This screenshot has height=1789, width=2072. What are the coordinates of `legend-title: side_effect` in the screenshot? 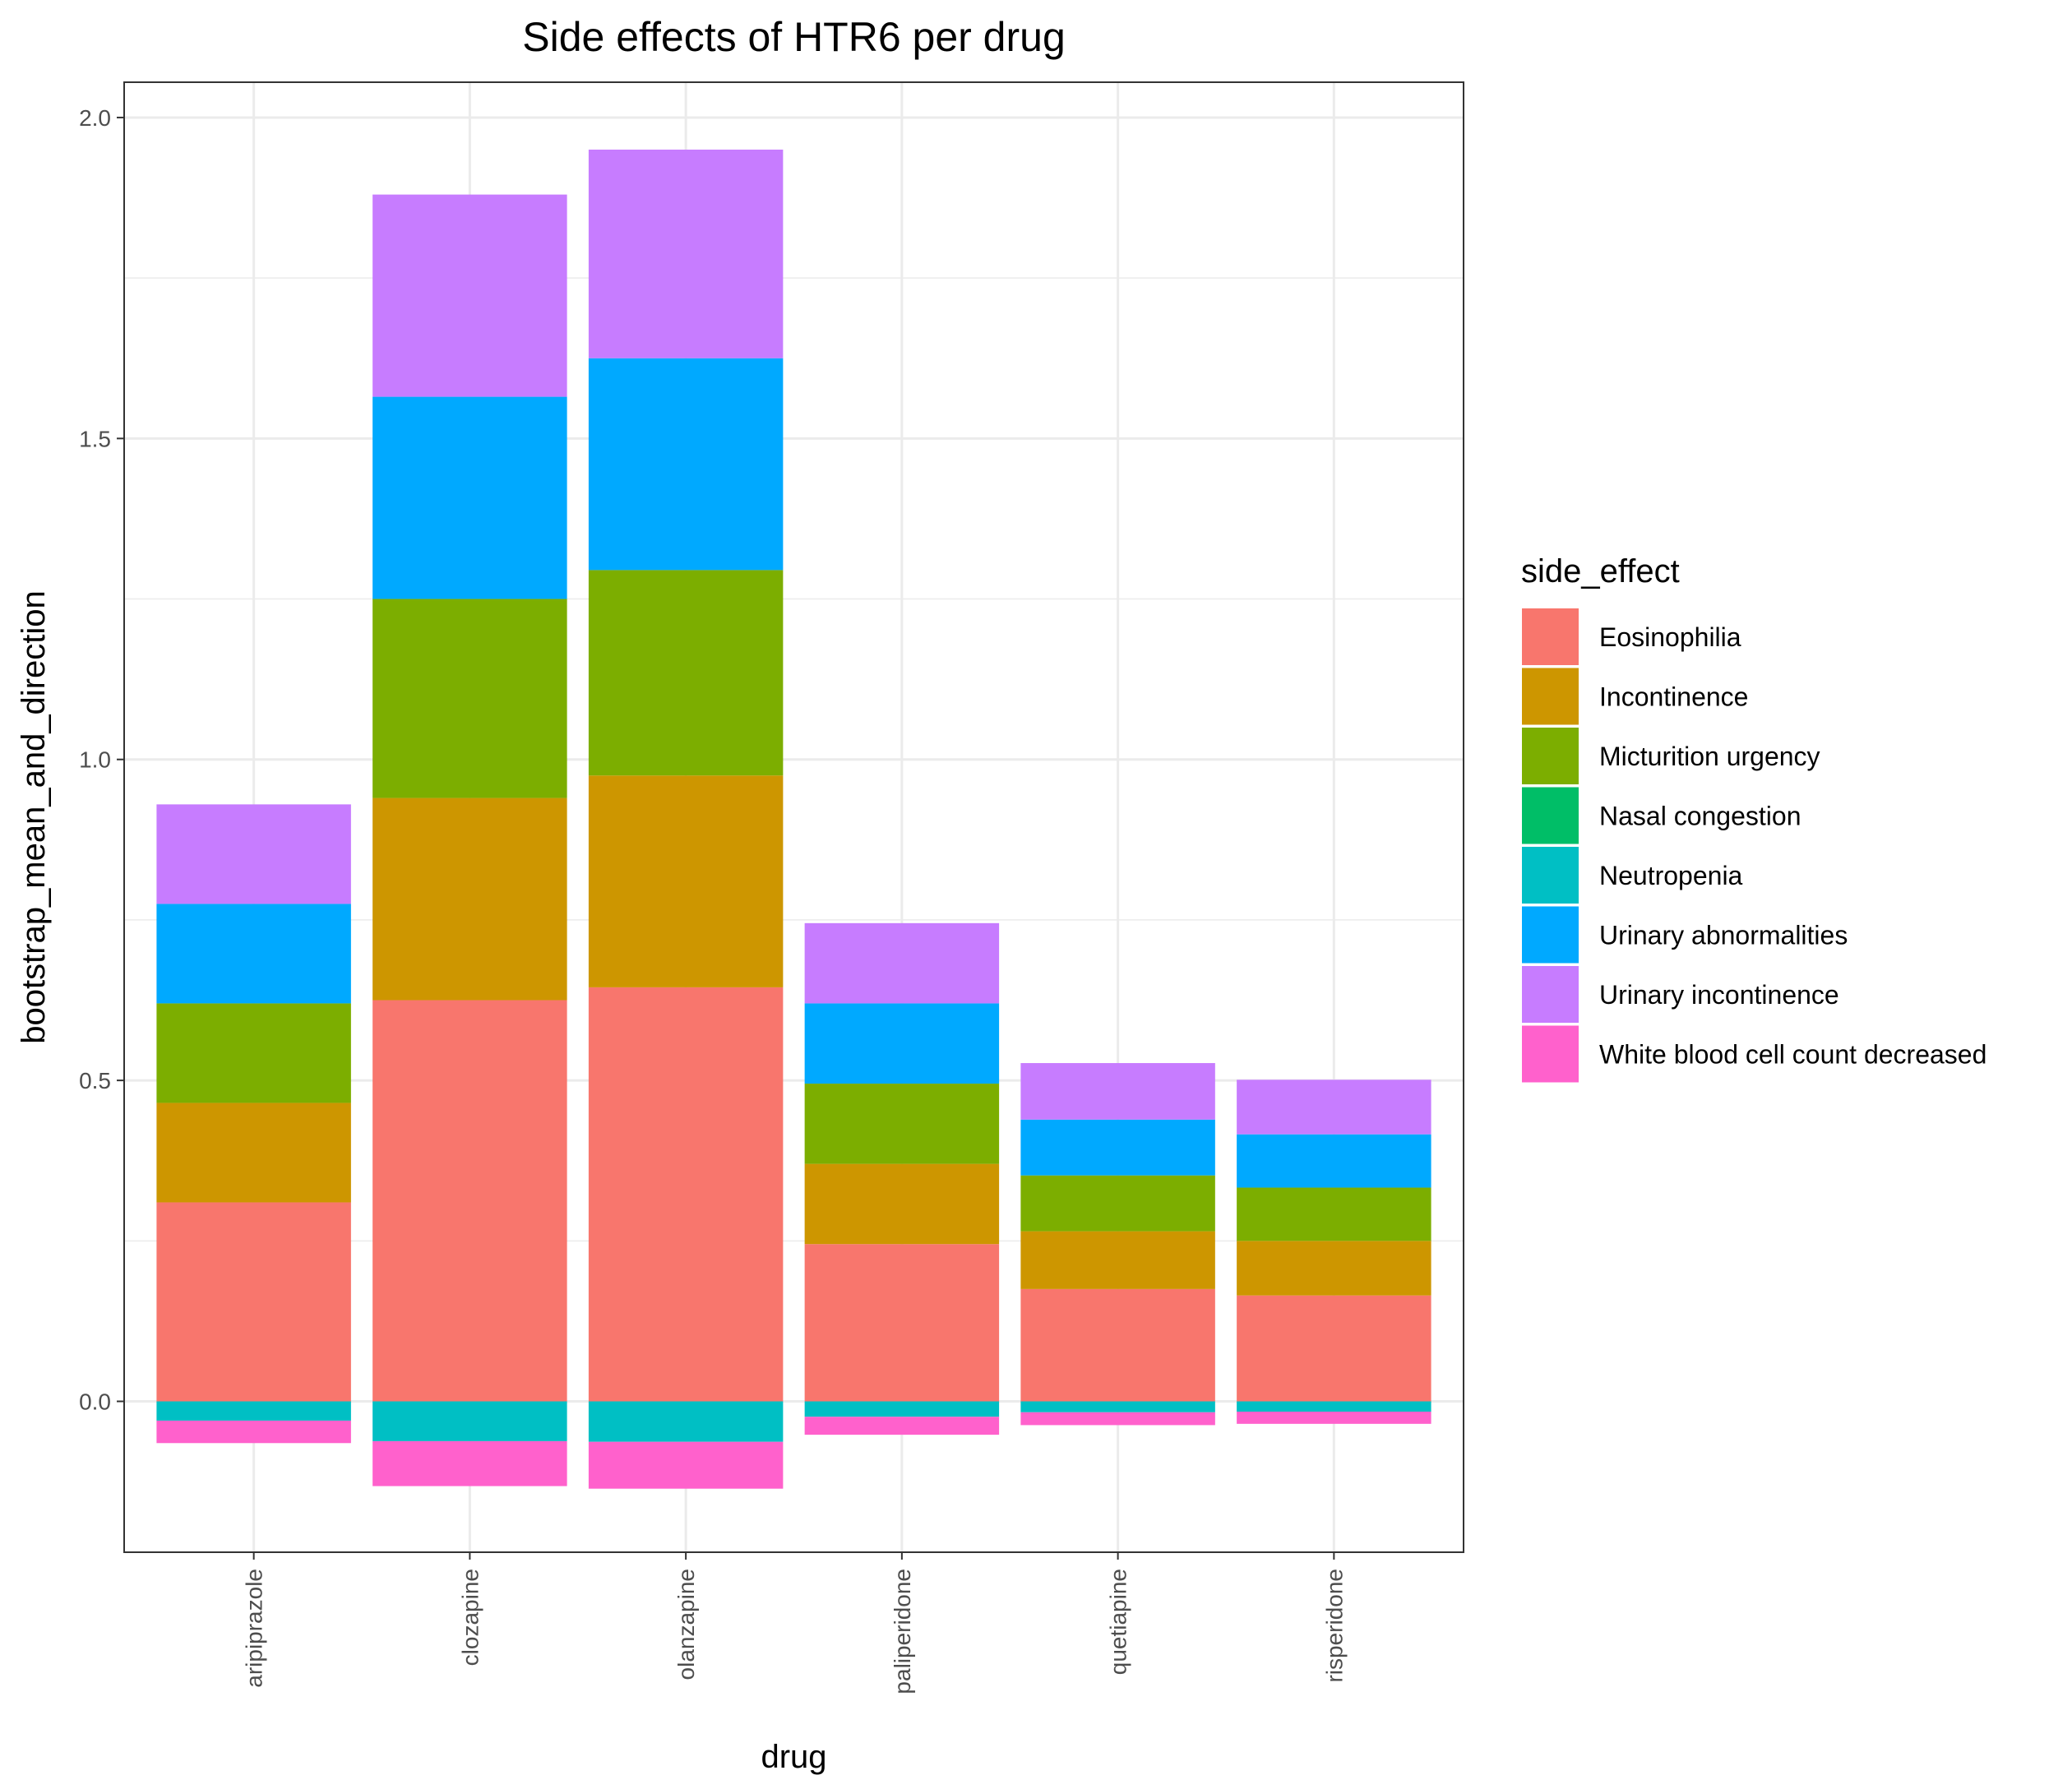 It's located at (1600, 571).